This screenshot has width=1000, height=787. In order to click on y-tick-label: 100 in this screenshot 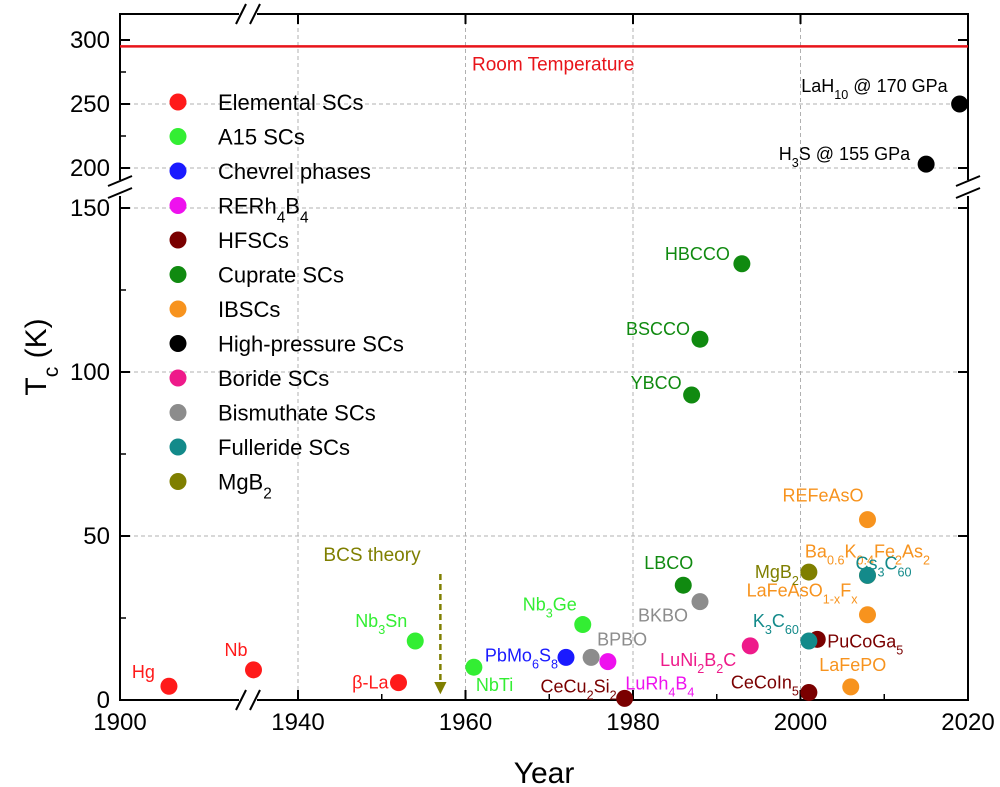, I will do `click(90, 372)`.